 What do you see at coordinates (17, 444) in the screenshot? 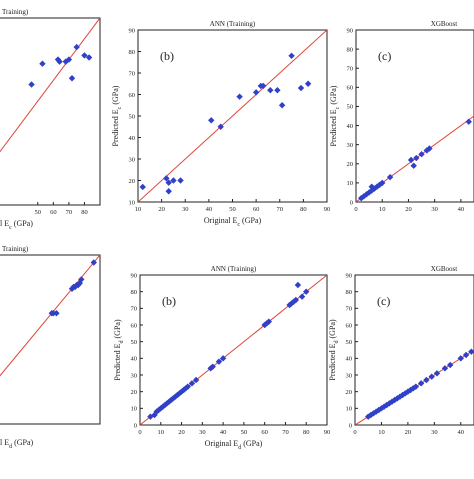
I see `x-axis-label: l Ed (GPa)` at bounding box center [17, 444].